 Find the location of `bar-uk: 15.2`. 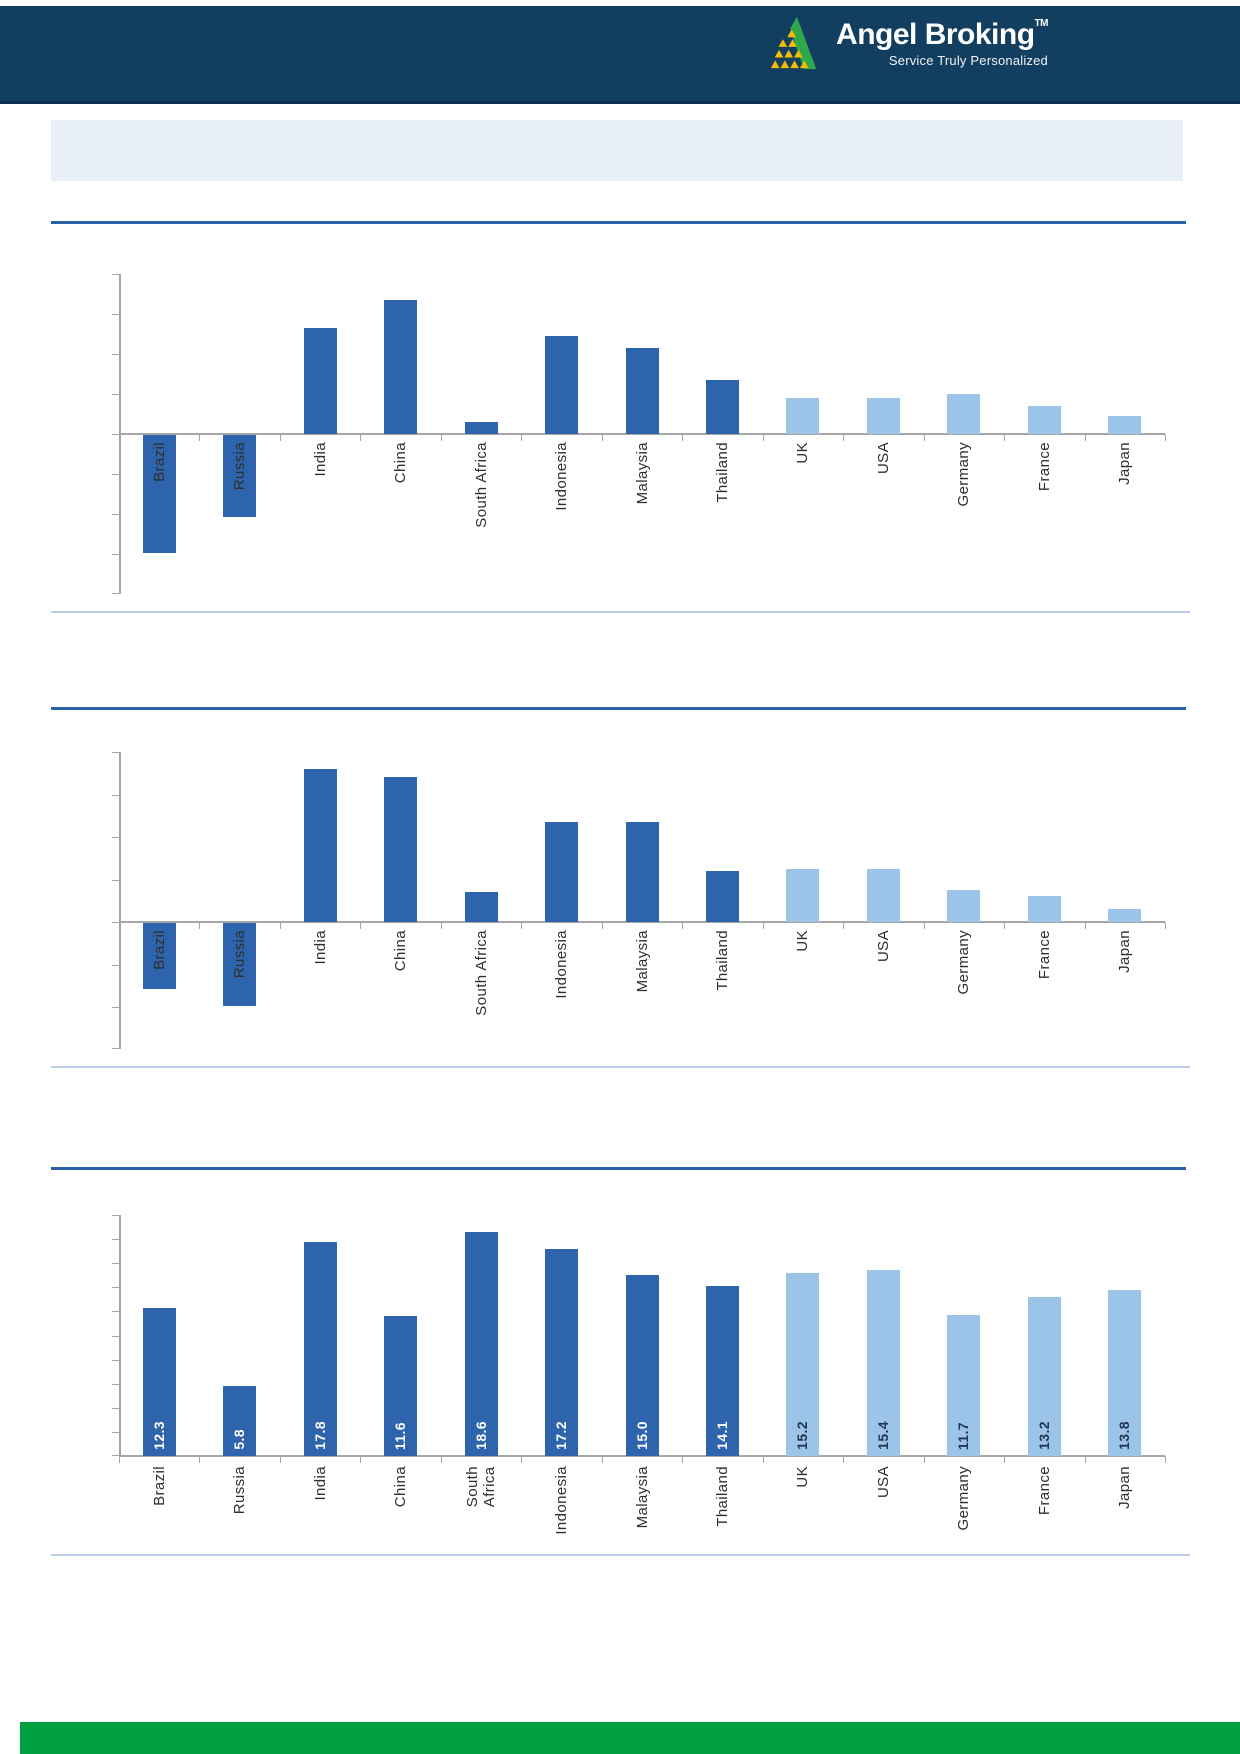

bar-uk: 15.2 is located at coordinates (803, 1364).